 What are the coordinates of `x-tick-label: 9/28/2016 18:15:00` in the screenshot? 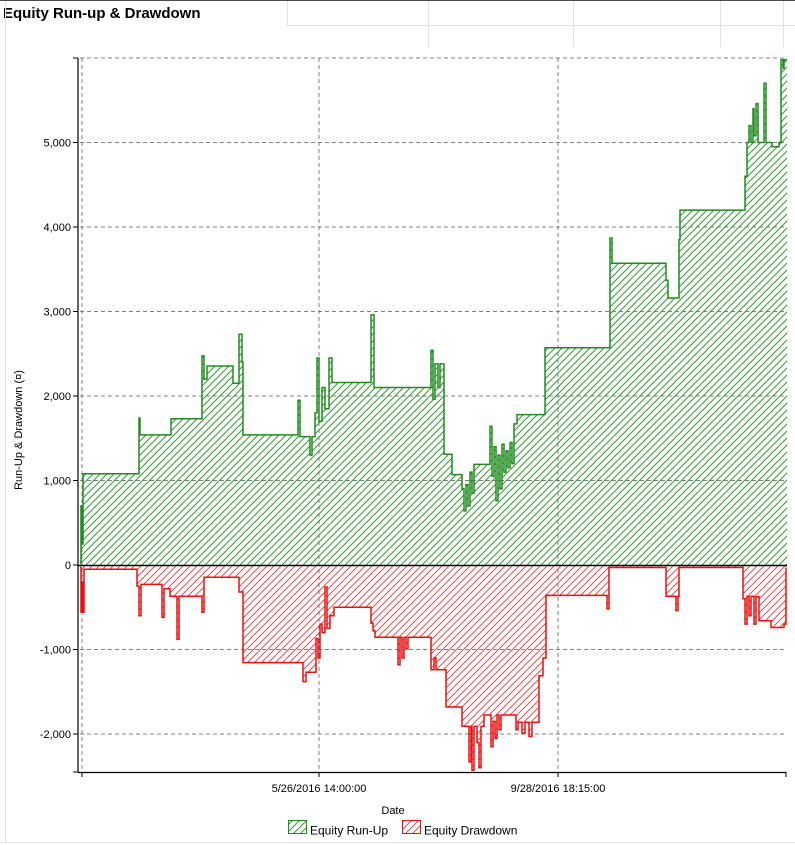 It's located at (558, 789).